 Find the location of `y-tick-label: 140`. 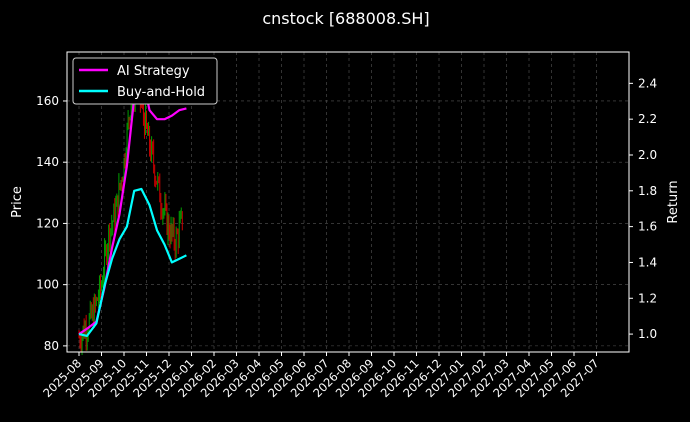

y-tick-label: 140 is located at coordinates (47, 162).